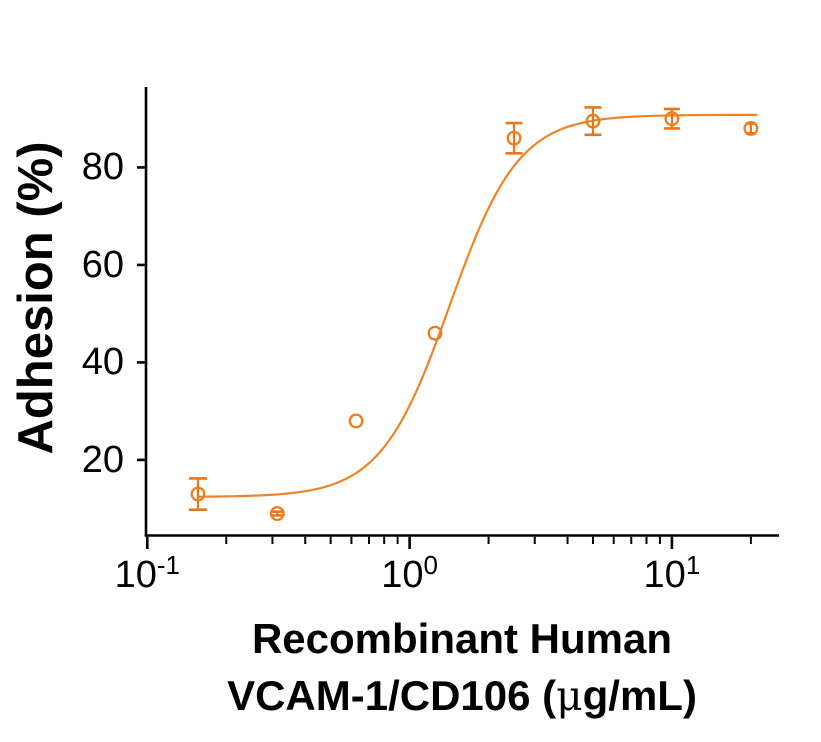 The image size is (821, 742). I want to click on x-tick-label: 100, so click(410, 575).